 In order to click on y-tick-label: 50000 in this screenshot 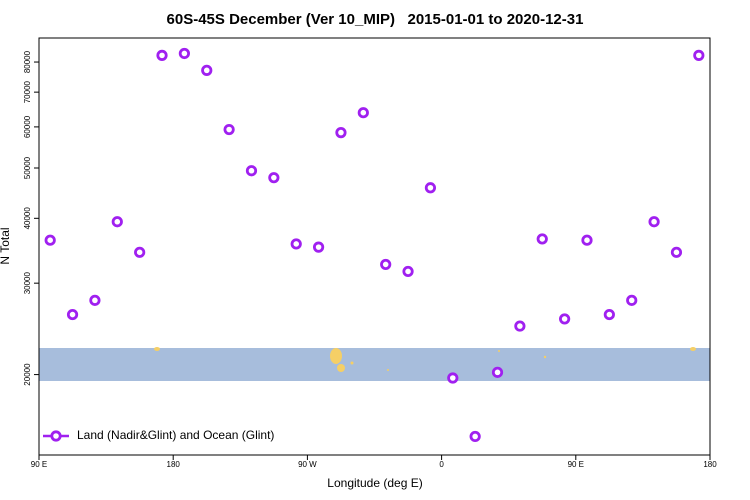, I will do `click(27, 167)`.